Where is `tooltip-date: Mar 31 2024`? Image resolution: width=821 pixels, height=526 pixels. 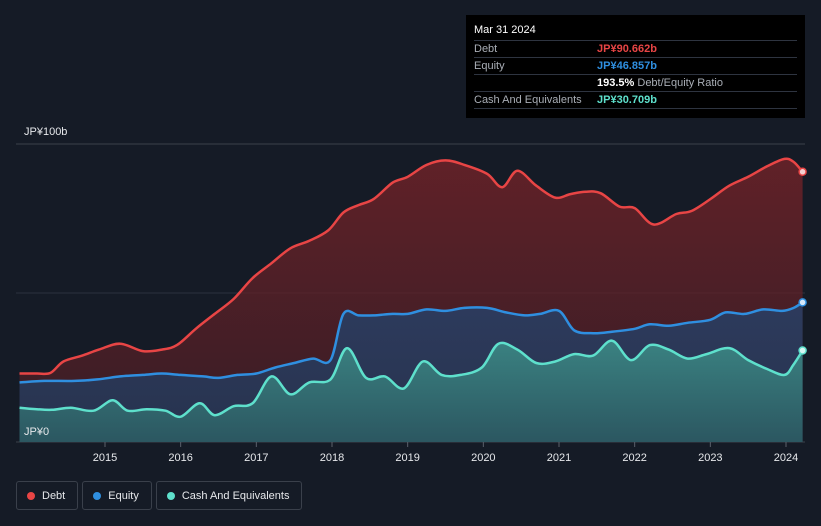 tooltip-date: Mar 31 2024 is located at coordinates (505, 30).